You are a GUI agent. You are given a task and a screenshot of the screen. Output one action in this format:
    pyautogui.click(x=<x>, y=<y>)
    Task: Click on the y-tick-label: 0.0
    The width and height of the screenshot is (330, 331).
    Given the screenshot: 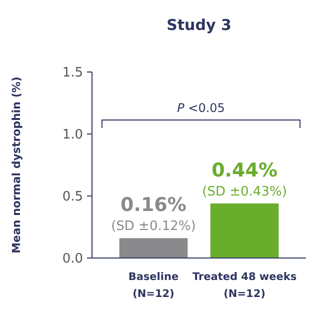 What is the action you would take?
    pyautogui.click(x=72, y=259)
    